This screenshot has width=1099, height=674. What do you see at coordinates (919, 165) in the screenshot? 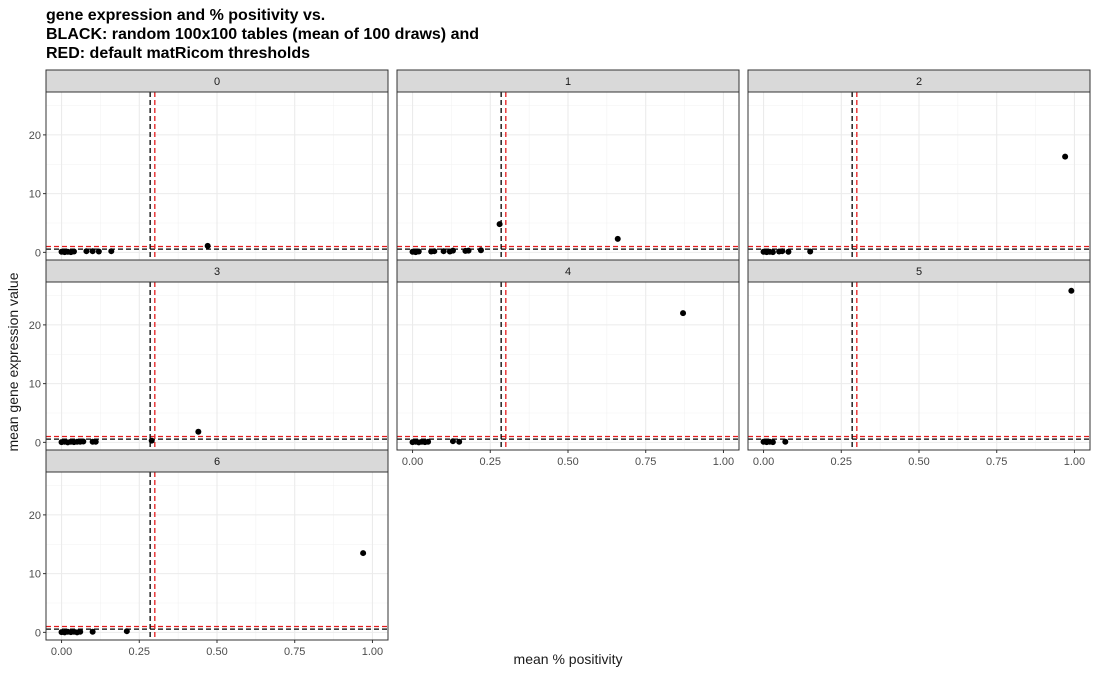
I see `facet-panel-2: 2` at bounding box center [919, 165].